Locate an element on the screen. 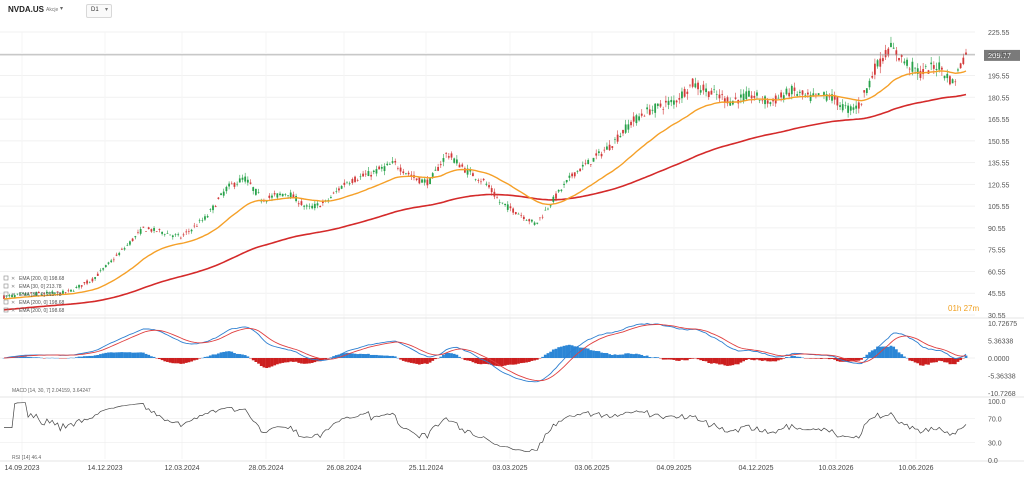  timeframe-select: D1 ▾ is located at coordinates (99, 11).